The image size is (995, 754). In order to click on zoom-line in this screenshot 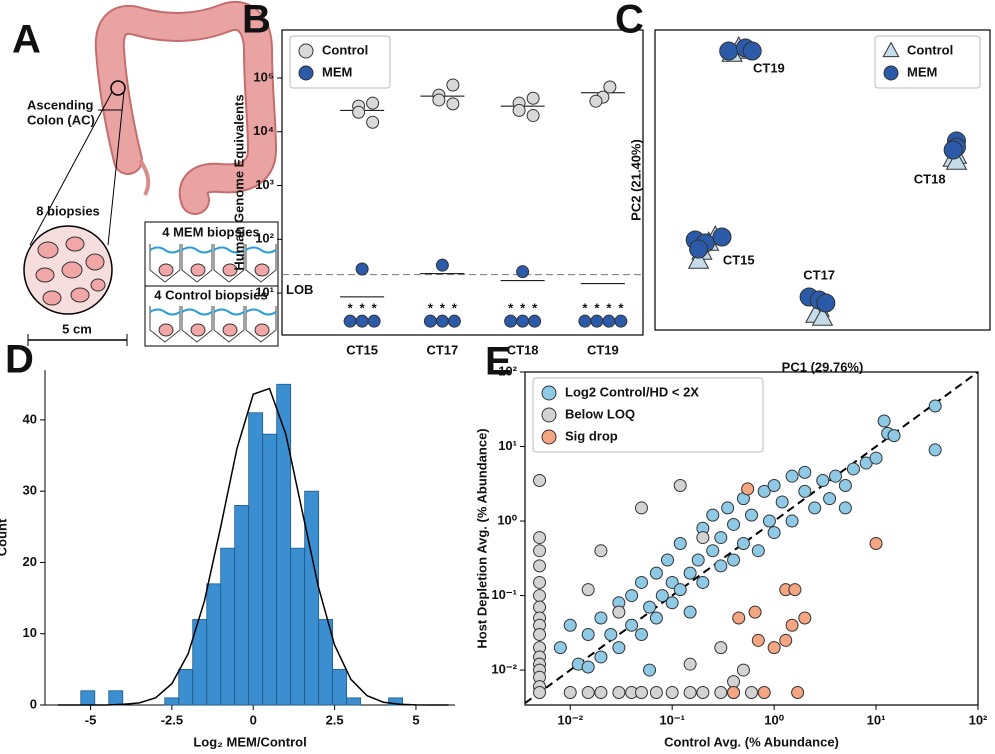, I will do `click(71, 168)`.